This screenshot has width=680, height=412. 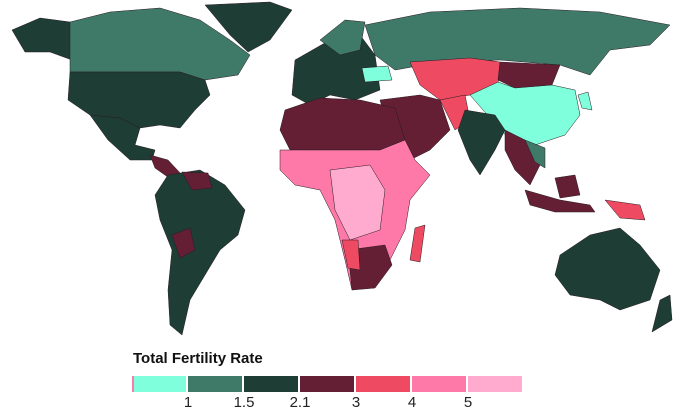 What do you see at coordinates (183, 243) in the screenshot?
I see `region-bolivia` at bounding box center [183, 243].